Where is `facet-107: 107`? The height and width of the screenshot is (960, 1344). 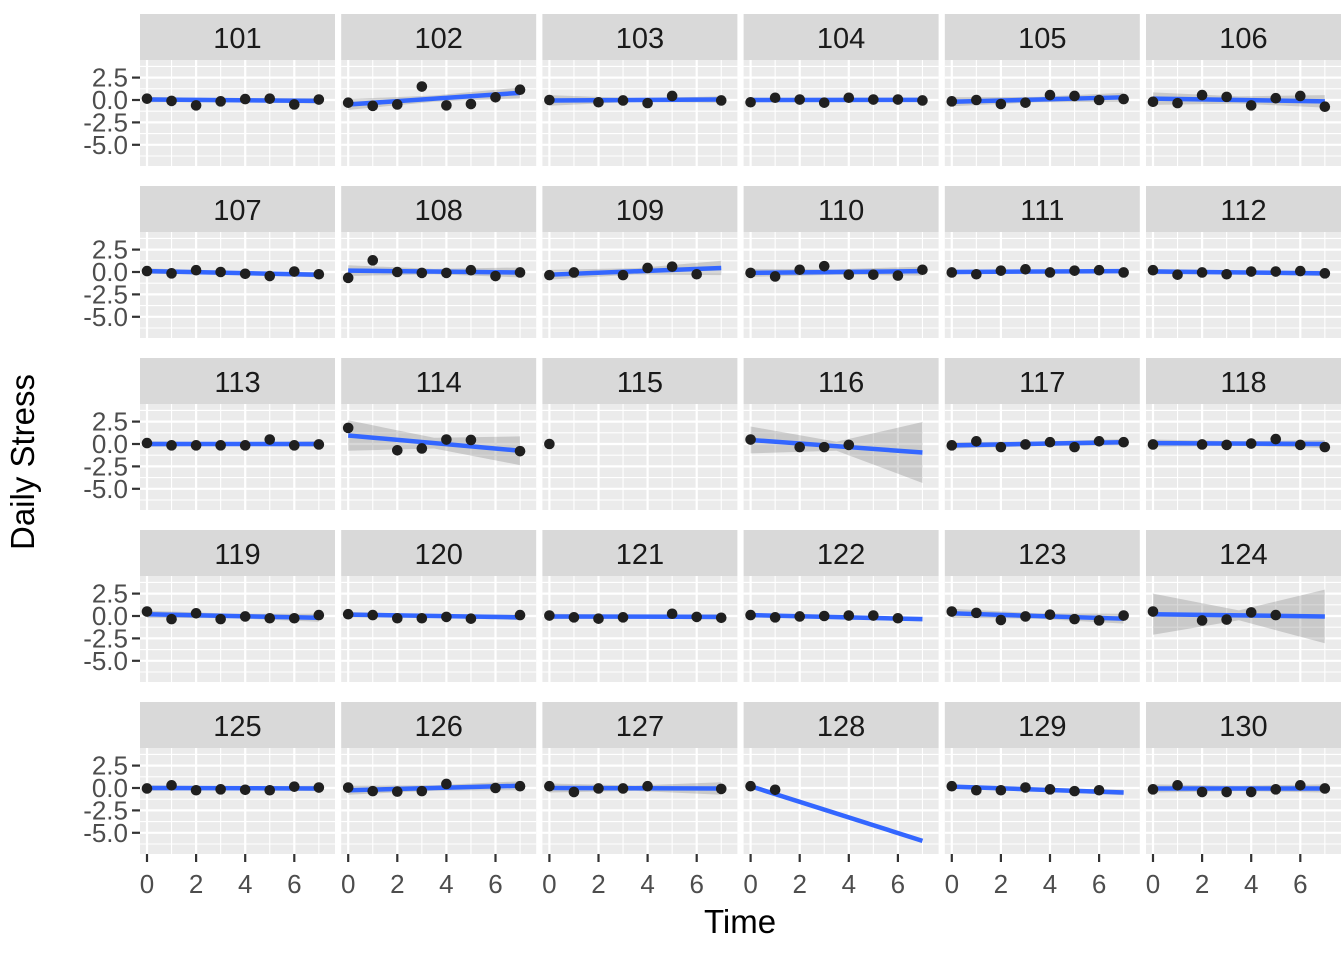 facet-107: 107 is located at coordinates (237, 262).